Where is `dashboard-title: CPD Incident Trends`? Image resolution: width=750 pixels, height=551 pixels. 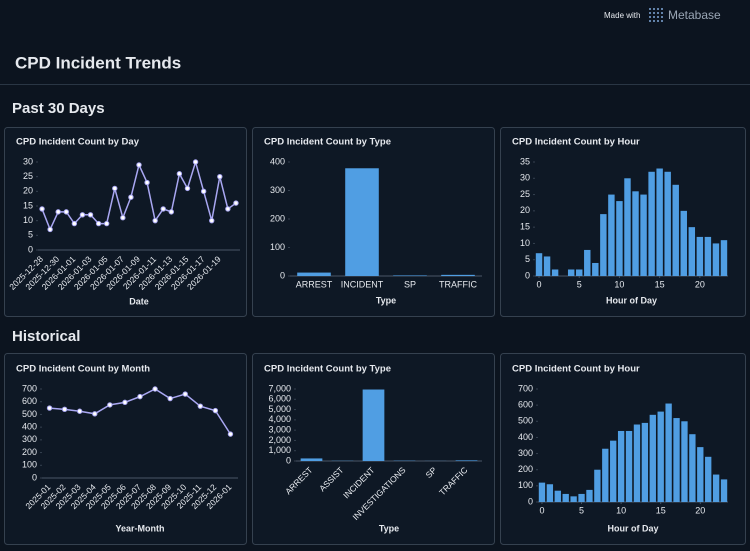 dashboard-title: CPD Incident Trends is located at coordinates (98, 62).